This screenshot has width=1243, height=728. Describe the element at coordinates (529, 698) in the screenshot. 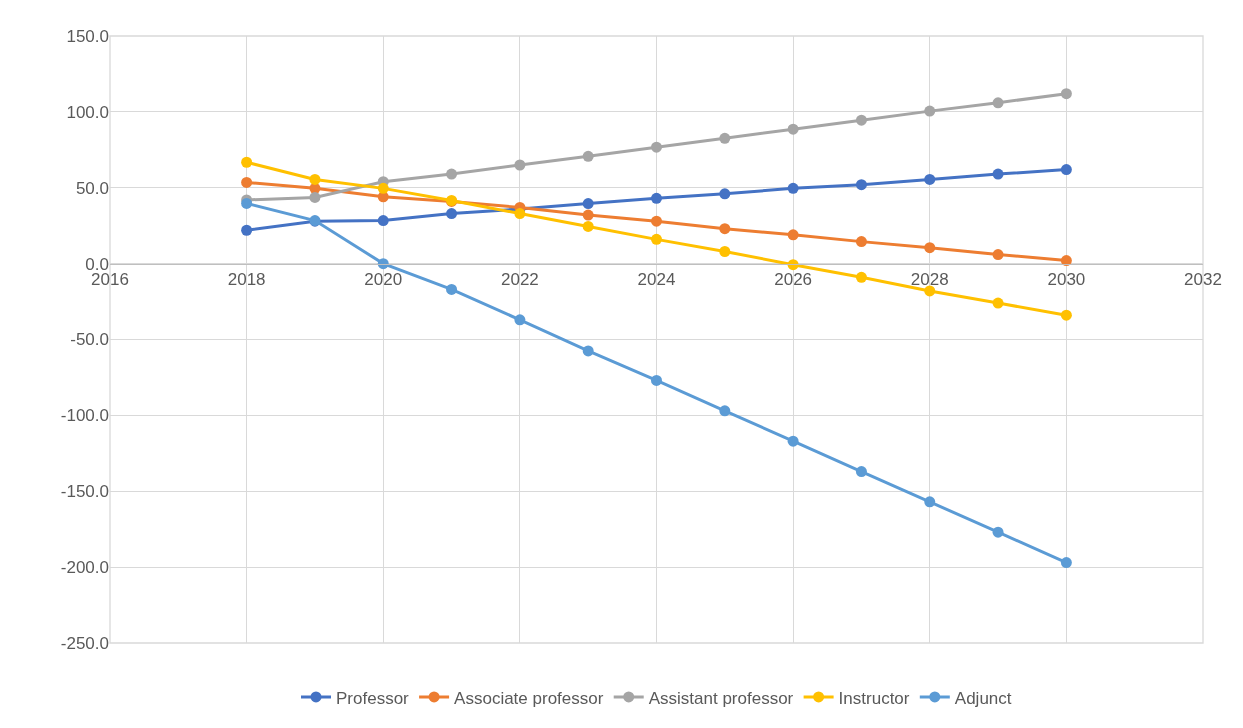

I see `legend-label: Associate professor` at that location.